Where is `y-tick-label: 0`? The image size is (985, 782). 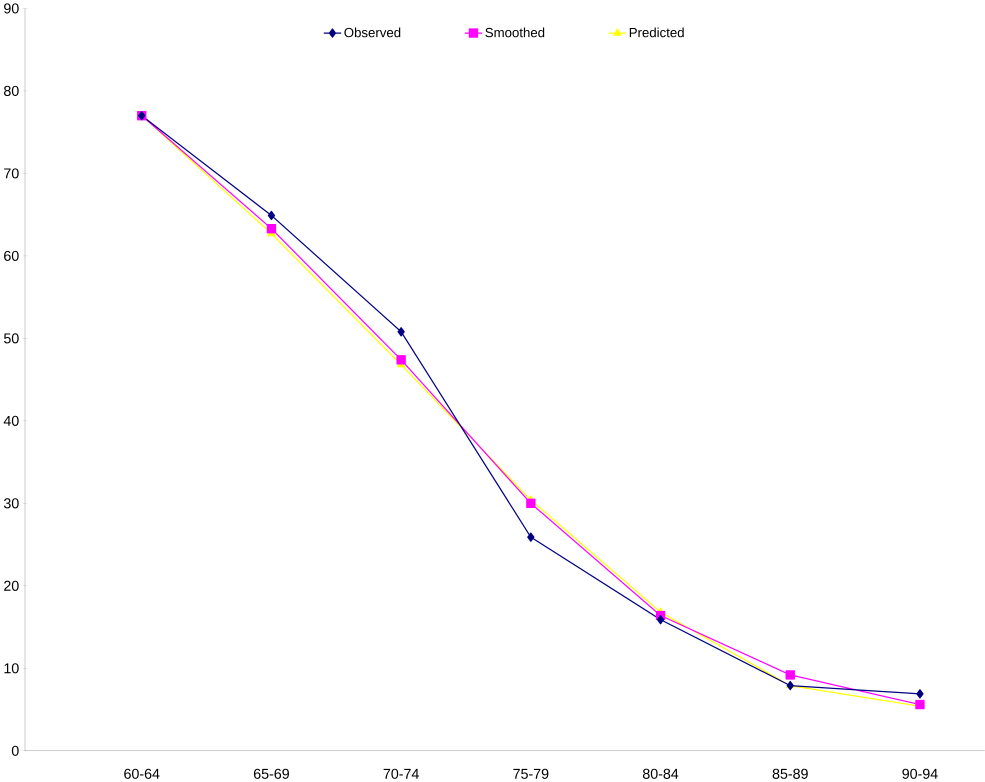
y-tick-label: 0 is located at coordinates (15, 751).